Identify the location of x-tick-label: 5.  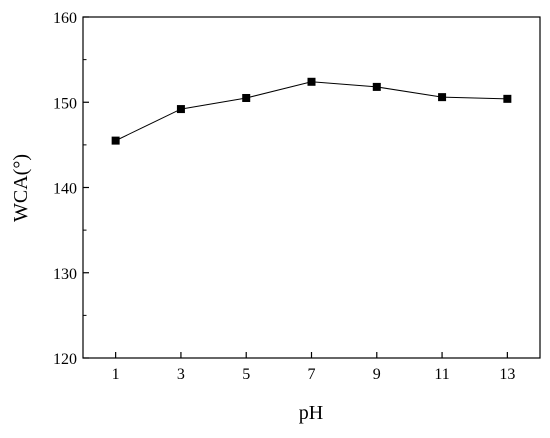
(246, 374).